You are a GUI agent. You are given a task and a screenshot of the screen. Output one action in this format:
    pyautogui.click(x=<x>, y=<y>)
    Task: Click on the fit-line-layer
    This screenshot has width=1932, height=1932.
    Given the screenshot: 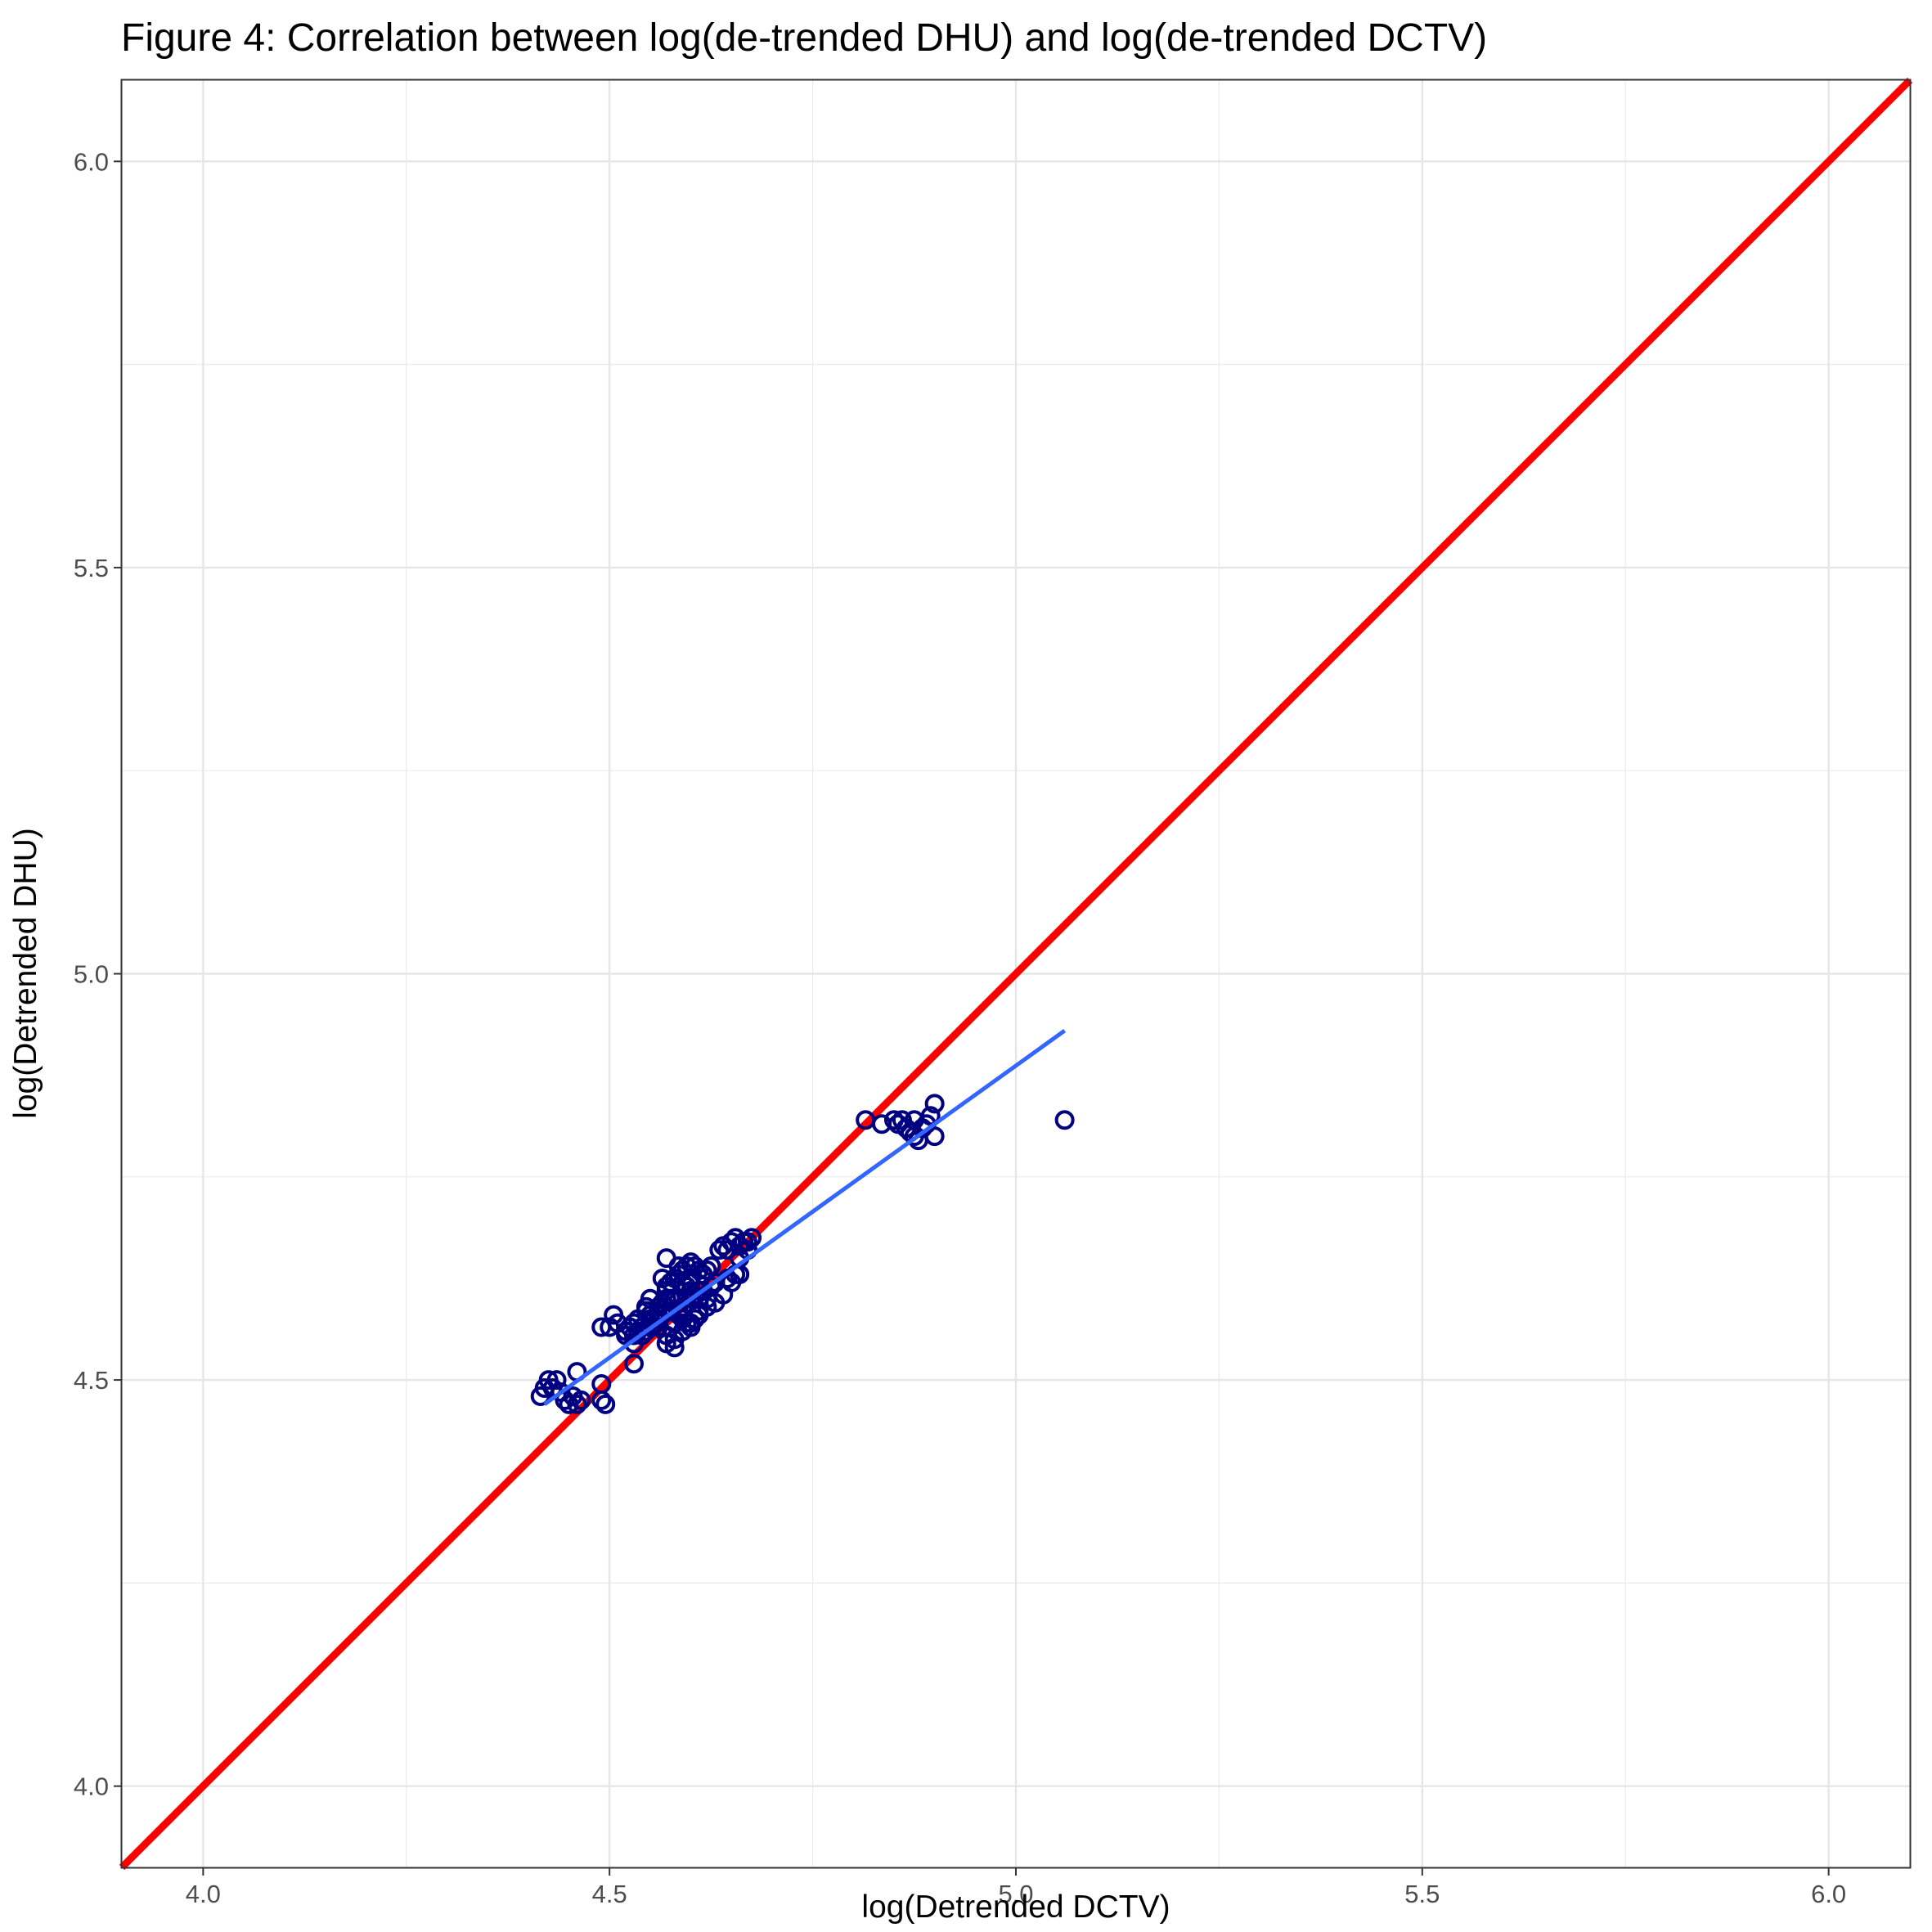 What is the action you would take?
    pyautogui.click(x=805, y=1217)
    